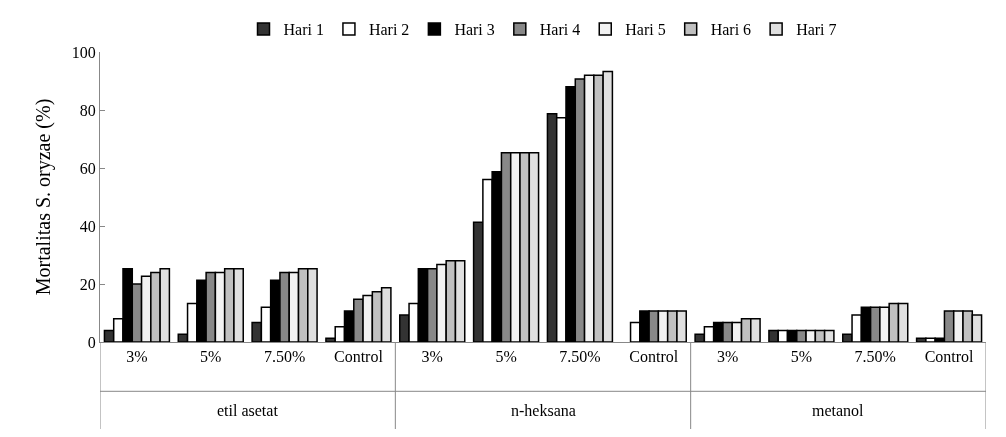  What do you see at coordinates (83, 52) in the screenshot?
I see `y-tick-label: 100` at bounding box center [83, 52].